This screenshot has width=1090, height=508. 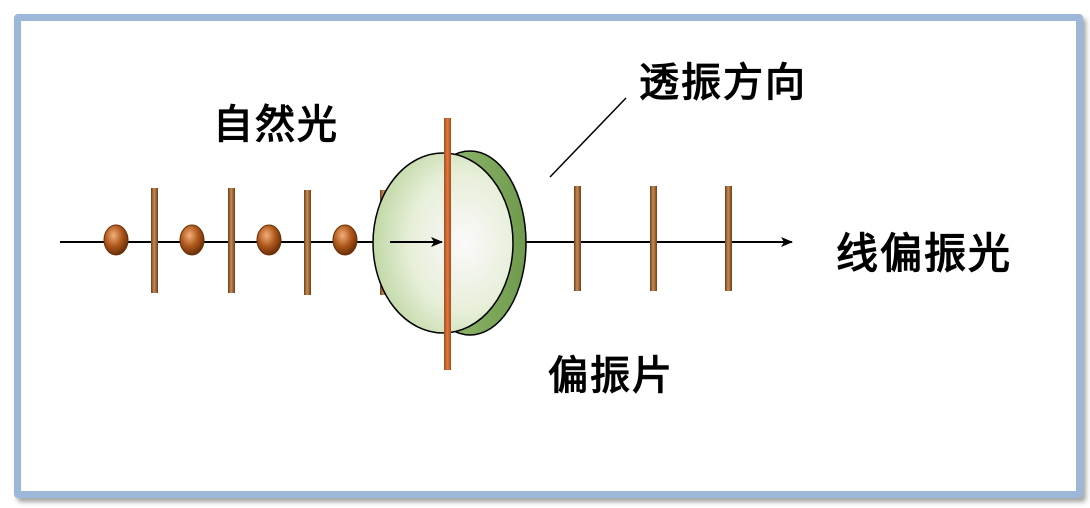 What do you see at coordinates (611, 375) in the screenshot?
I see `polarizer-label: 偏振片` at bounding box center [611, 375].